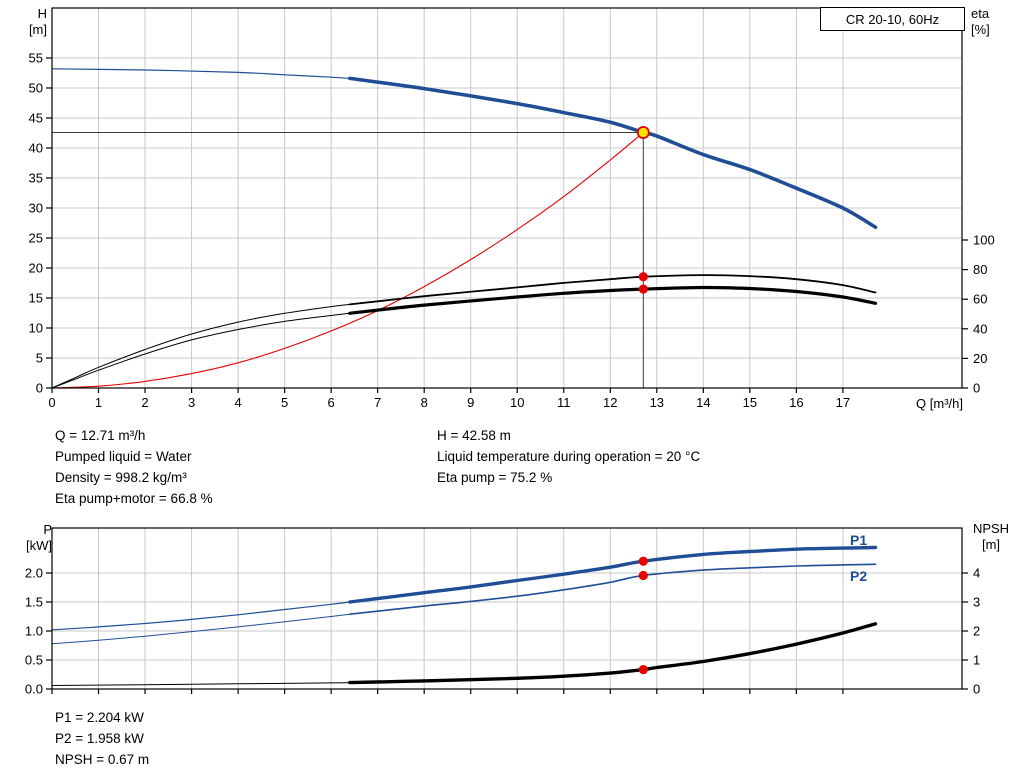 This screenshot has height=781, width=1024. What do you see at coordinates (36, 207) in the screenshot?
I see `svg-text: 30` at bounding box center [36, 207].